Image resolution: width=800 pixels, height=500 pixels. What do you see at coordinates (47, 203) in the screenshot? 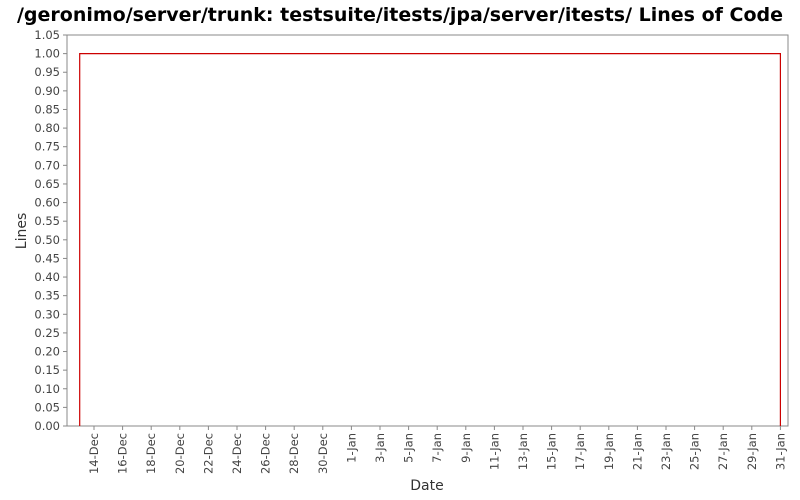
I see `y-tick-label: 0.60` at bounding box center [47, 203].